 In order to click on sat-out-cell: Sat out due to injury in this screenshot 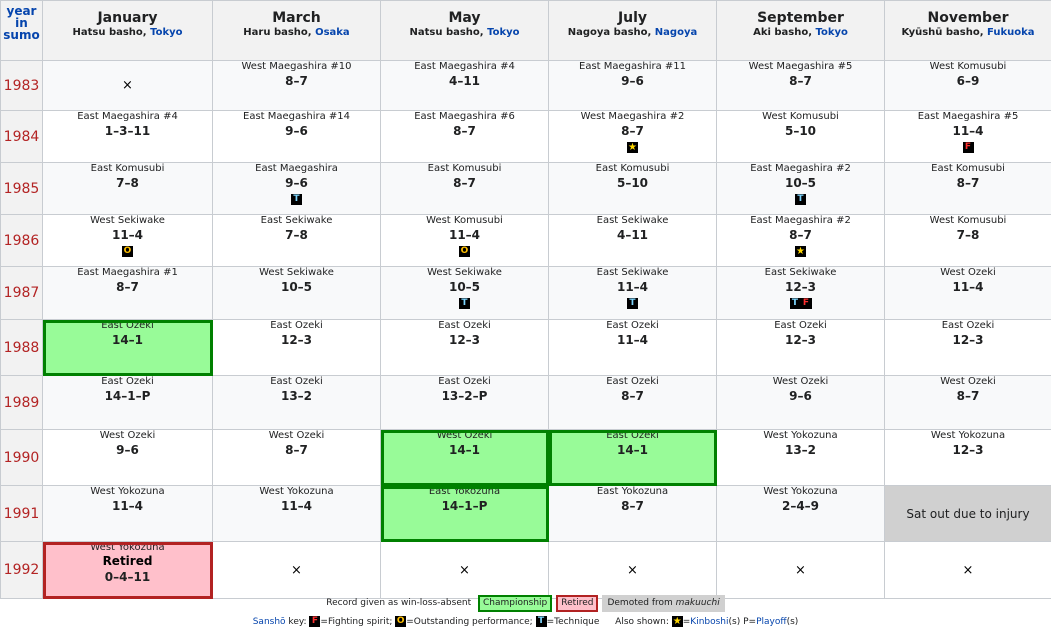, I will do `click(967, 513)`.